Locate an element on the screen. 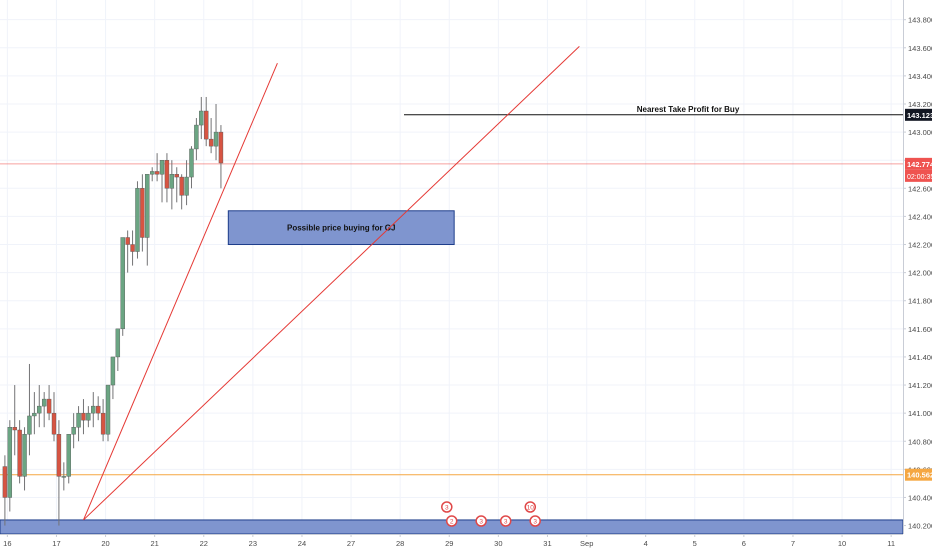 This screenshot has height=555, width=932. current-price-label: 142.774 is located at coordinates (919, 164).